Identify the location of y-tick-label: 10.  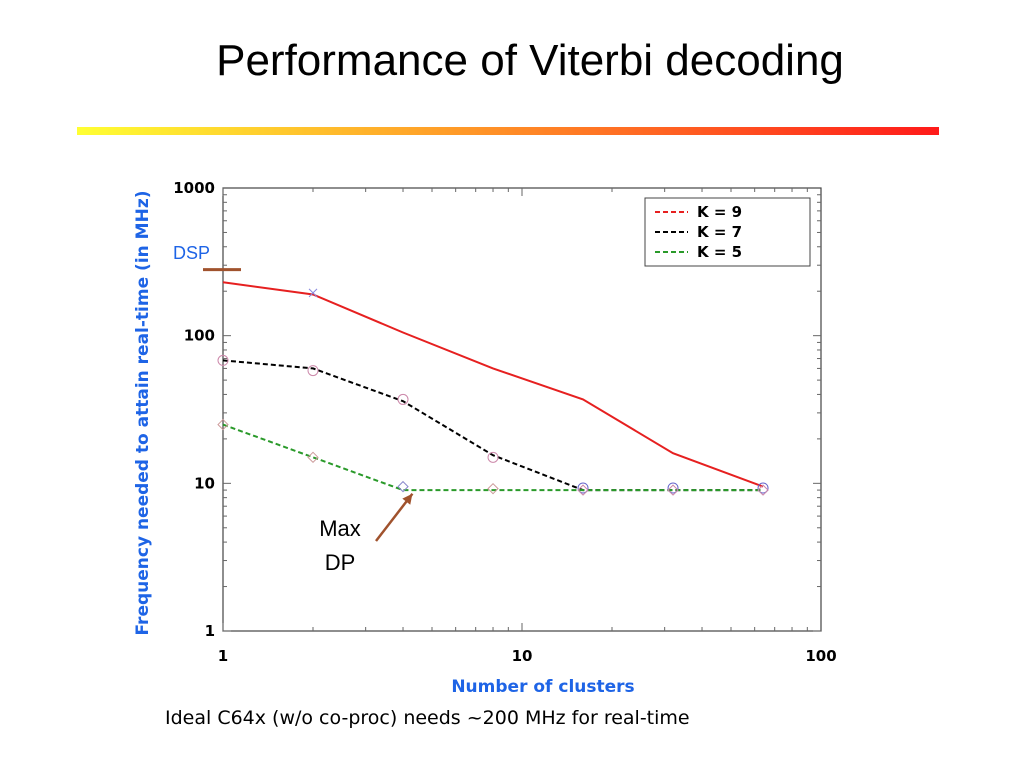
(204, 483).